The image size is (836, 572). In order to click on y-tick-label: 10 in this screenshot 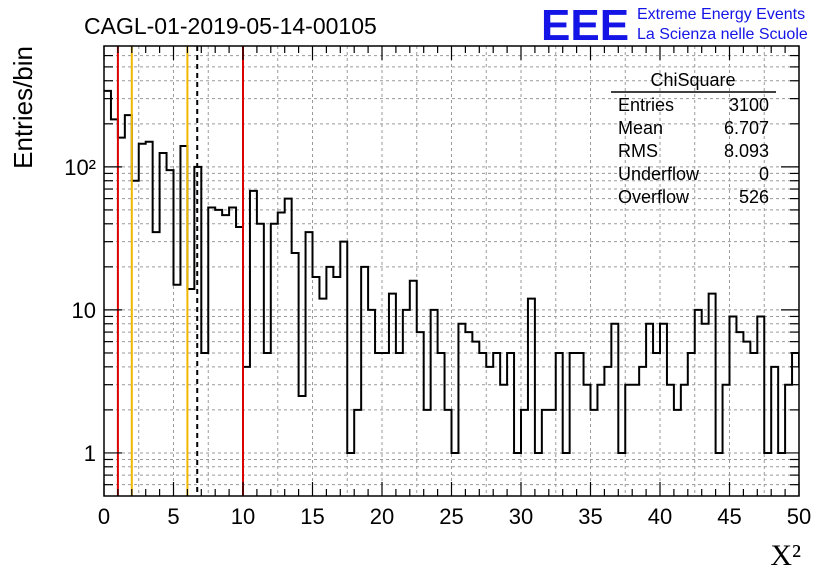, I will do `click(84, 310)`.